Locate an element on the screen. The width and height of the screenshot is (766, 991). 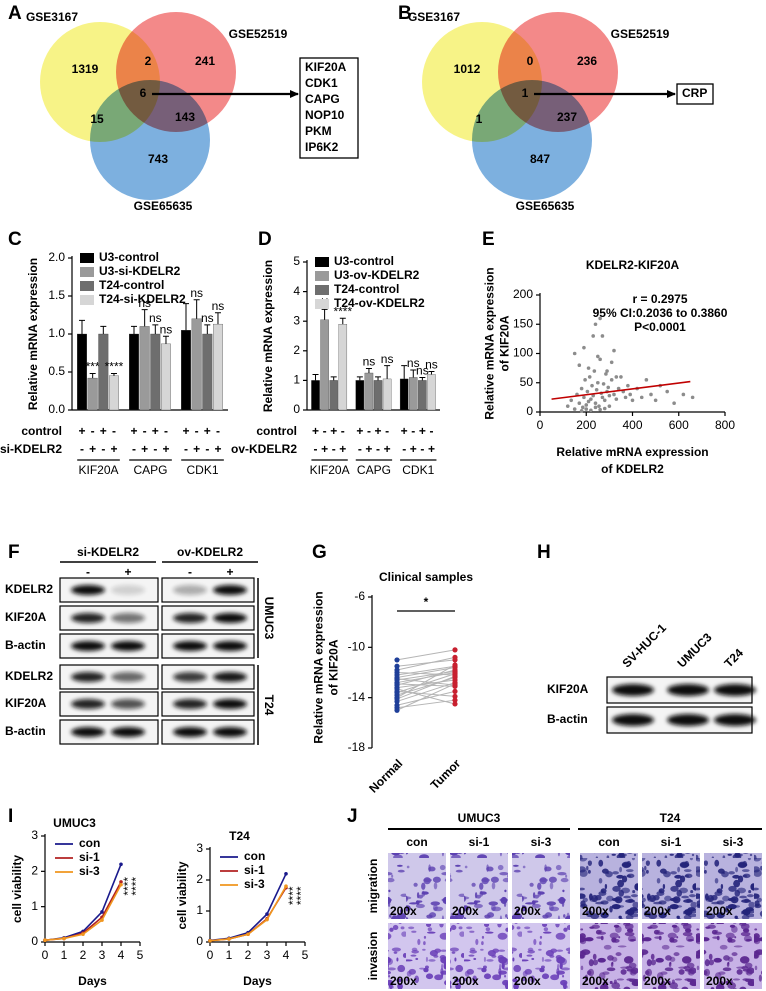
x-tick-label: 600 is located at coordinates (679, 425).